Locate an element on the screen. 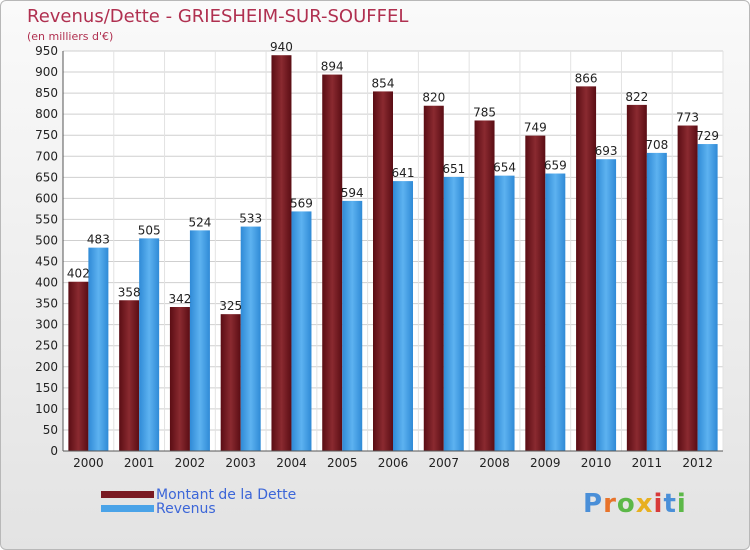 The width and height of the screenshot is (750, 550). data-label-dette-2008: 785 is located at coordinates (484, 112).